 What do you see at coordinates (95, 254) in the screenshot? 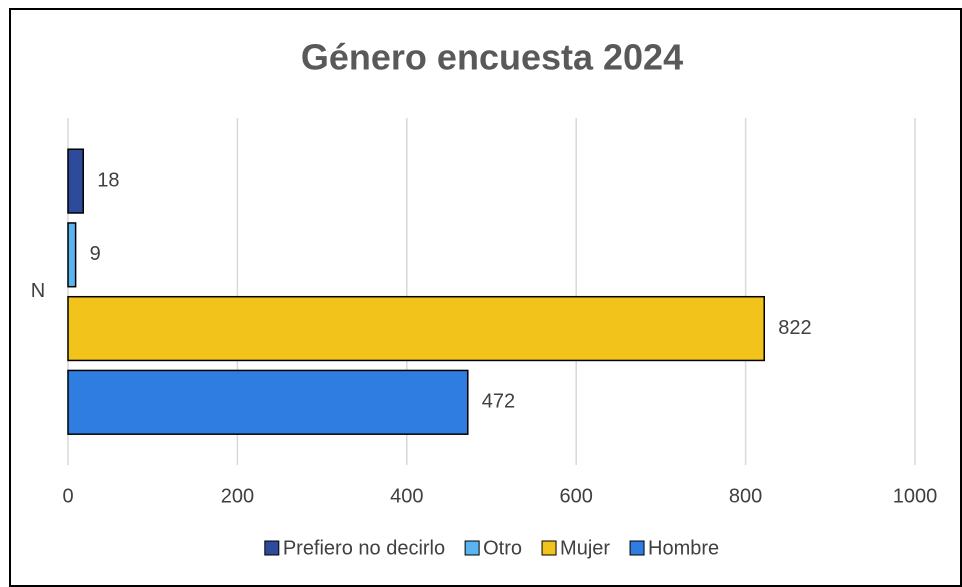
I see `data-label: 9` at bounding box center [95, 254].